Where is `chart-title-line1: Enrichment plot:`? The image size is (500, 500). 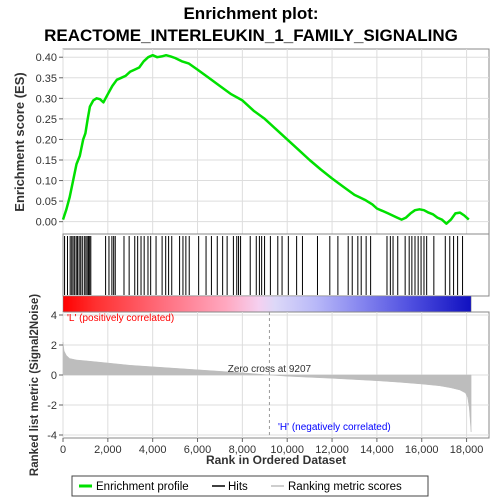
chart-title-line1: Enrichment plot: is located at coordinates (250, 13).